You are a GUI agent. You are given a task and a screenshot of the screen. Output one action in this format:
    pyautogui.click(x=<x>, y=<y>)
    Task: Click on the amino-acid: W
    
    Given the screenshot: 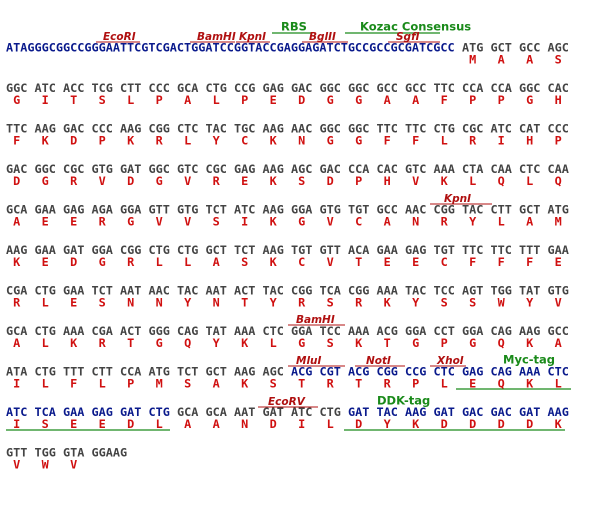 What is the action you would take?
    pyautogui.click(x=502, y=303)
    